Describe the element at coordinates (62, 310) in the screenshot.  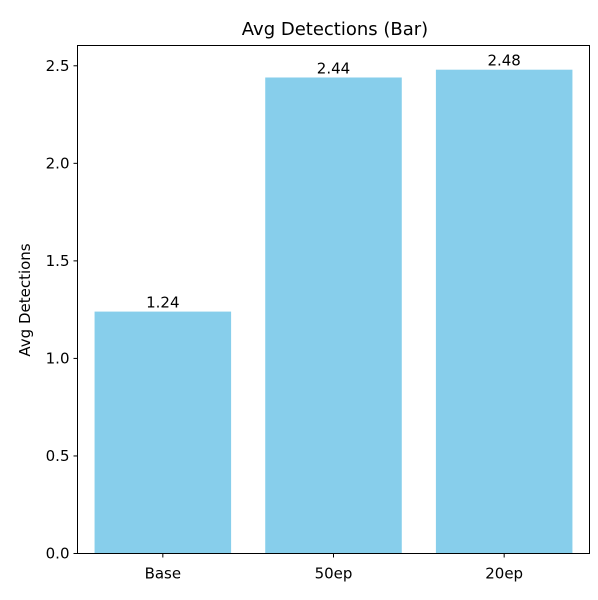
I see `y-axis-ticks: 0.0 0.5 1.0 1.5 2.0 2.5` at that location.